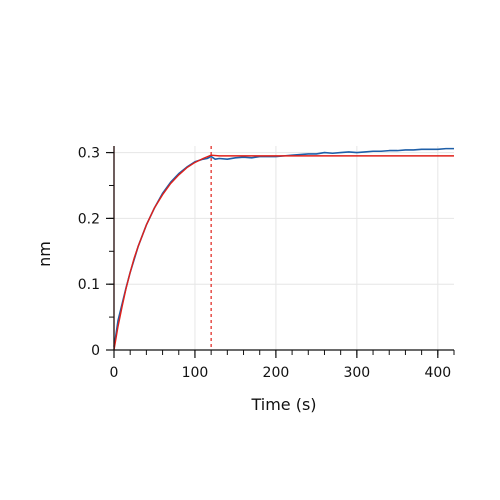 This screenshot has height=500, width=500. Describe the element at coordinates (89, 219) in the screenshot. I see `y-tick-label: 0.2` at that location.